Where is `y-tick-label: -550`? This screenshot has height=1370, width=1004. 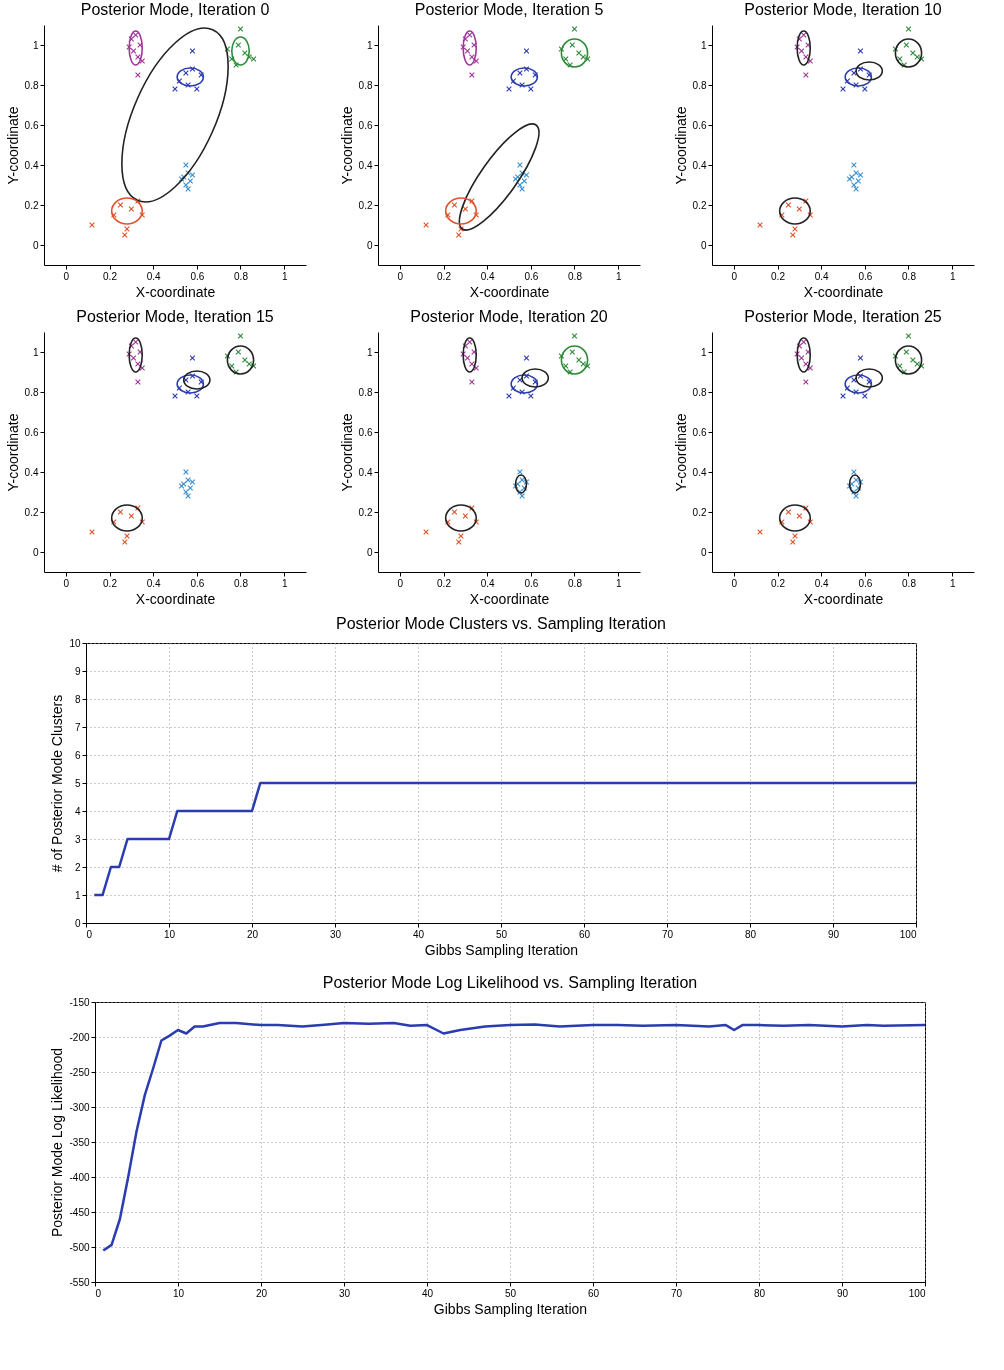 y-tick-label: -550 is located at coordinates (79, 1282).